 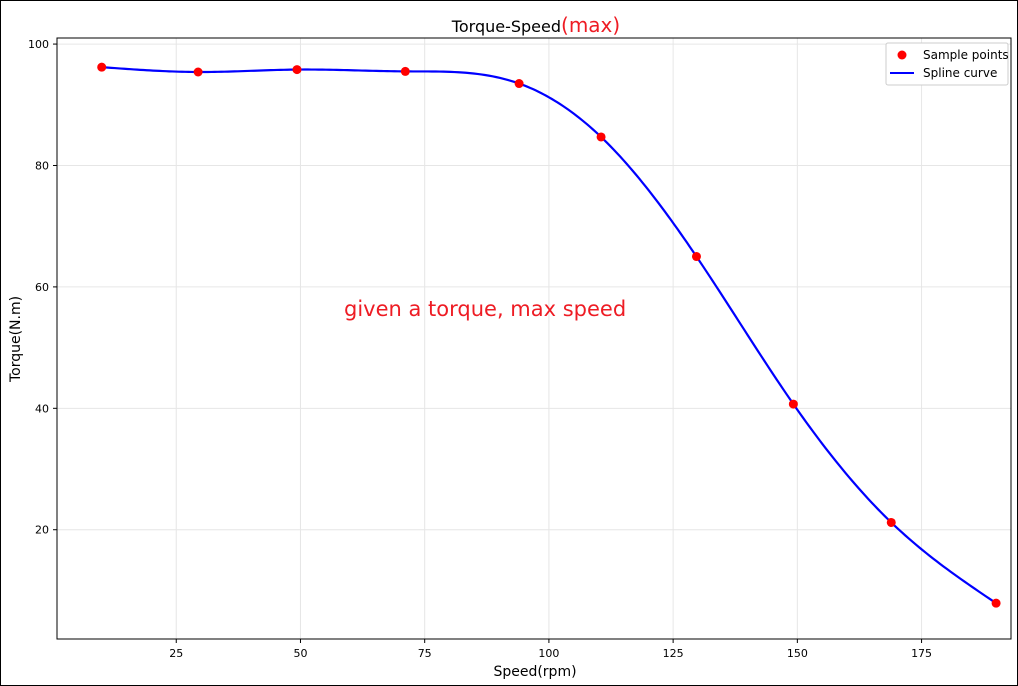 I want to click on y-tick-label: 60, so click(x=42, y=287).